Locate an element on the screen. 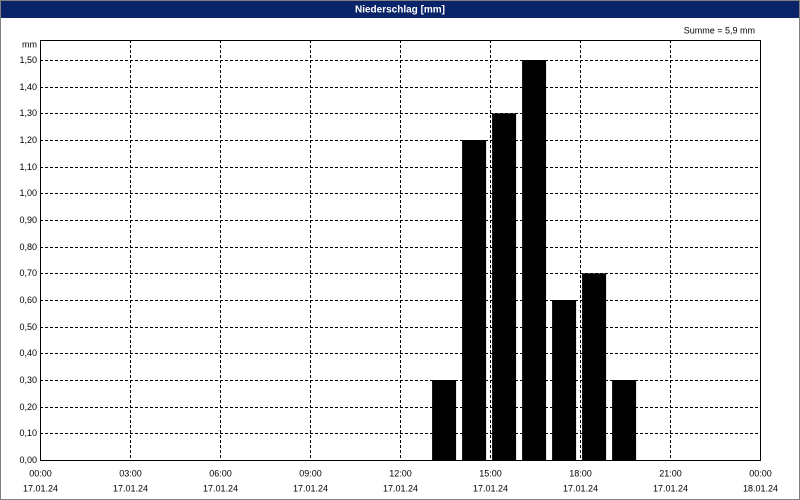  y-tick-label: 1,10 is located at coordinates (28, 167).